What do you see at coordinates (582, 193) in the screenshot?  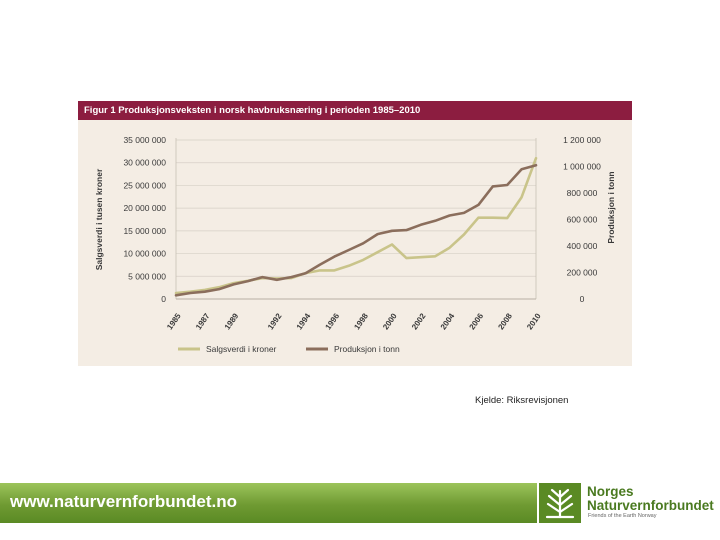 I see `y-right-tick-label: 800 000` at bounding box center [582, 193].